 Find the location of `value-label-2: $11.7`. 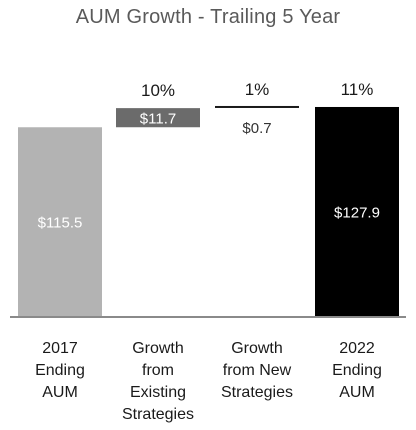

value-label-2: $11.7 is located at coordinates (158, 119).